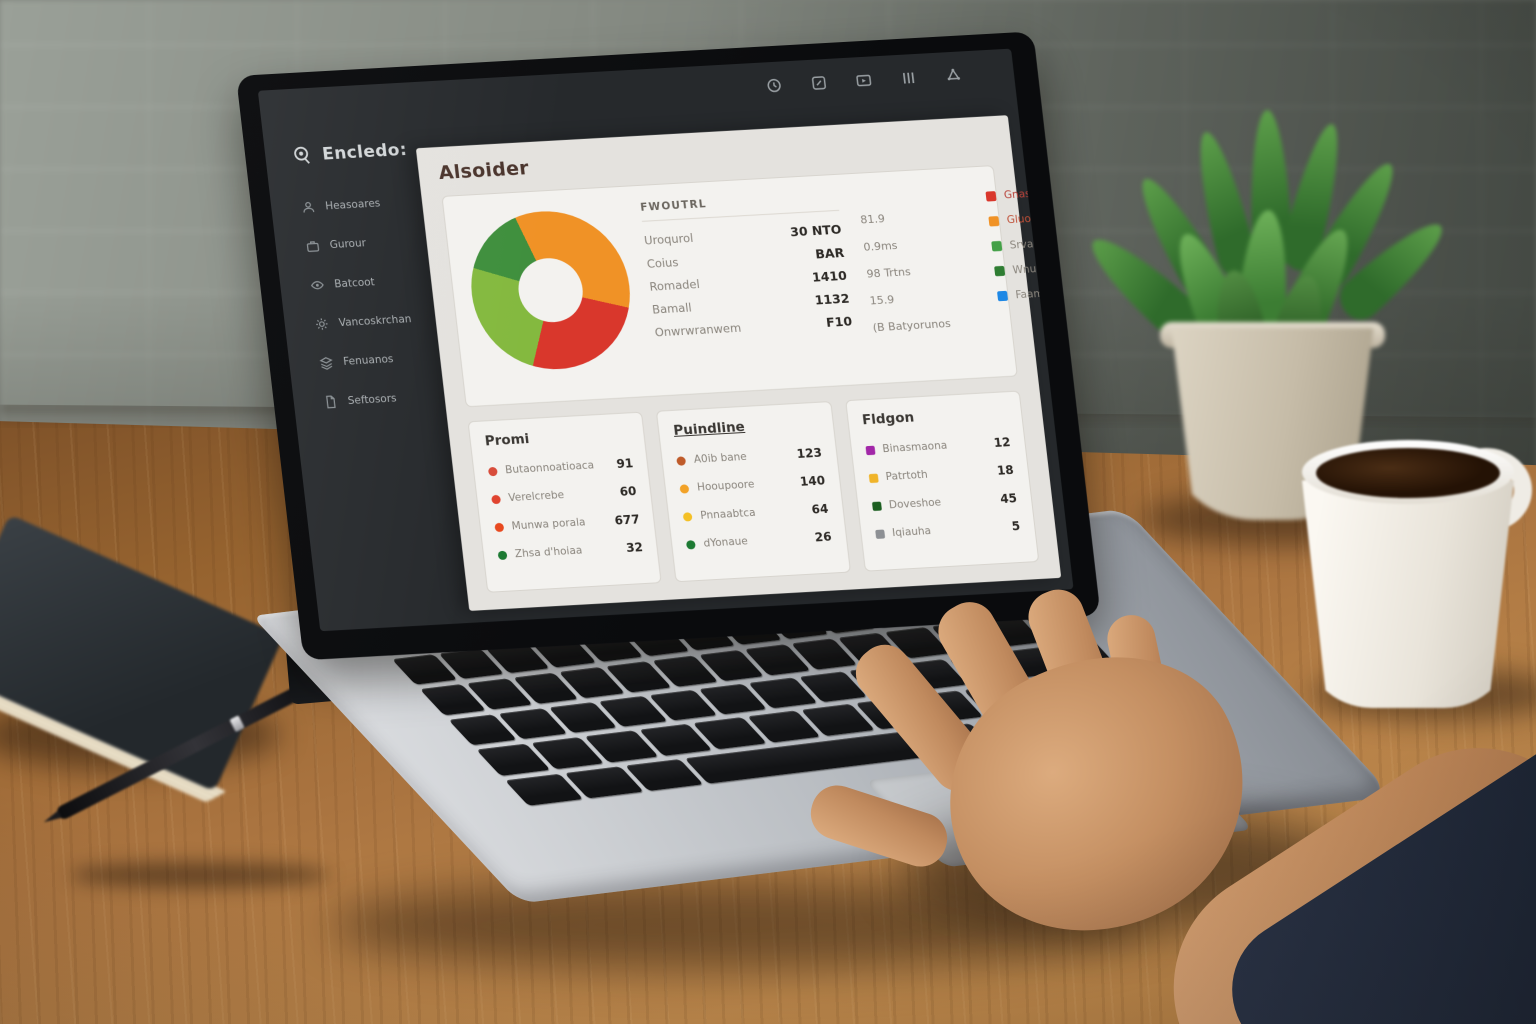 The image size is (1536, 1024). What do you see at coordinates (912, 326) in the screenshot?
I see `metric: (B Batyorunos` at bounding box center [912, 326].